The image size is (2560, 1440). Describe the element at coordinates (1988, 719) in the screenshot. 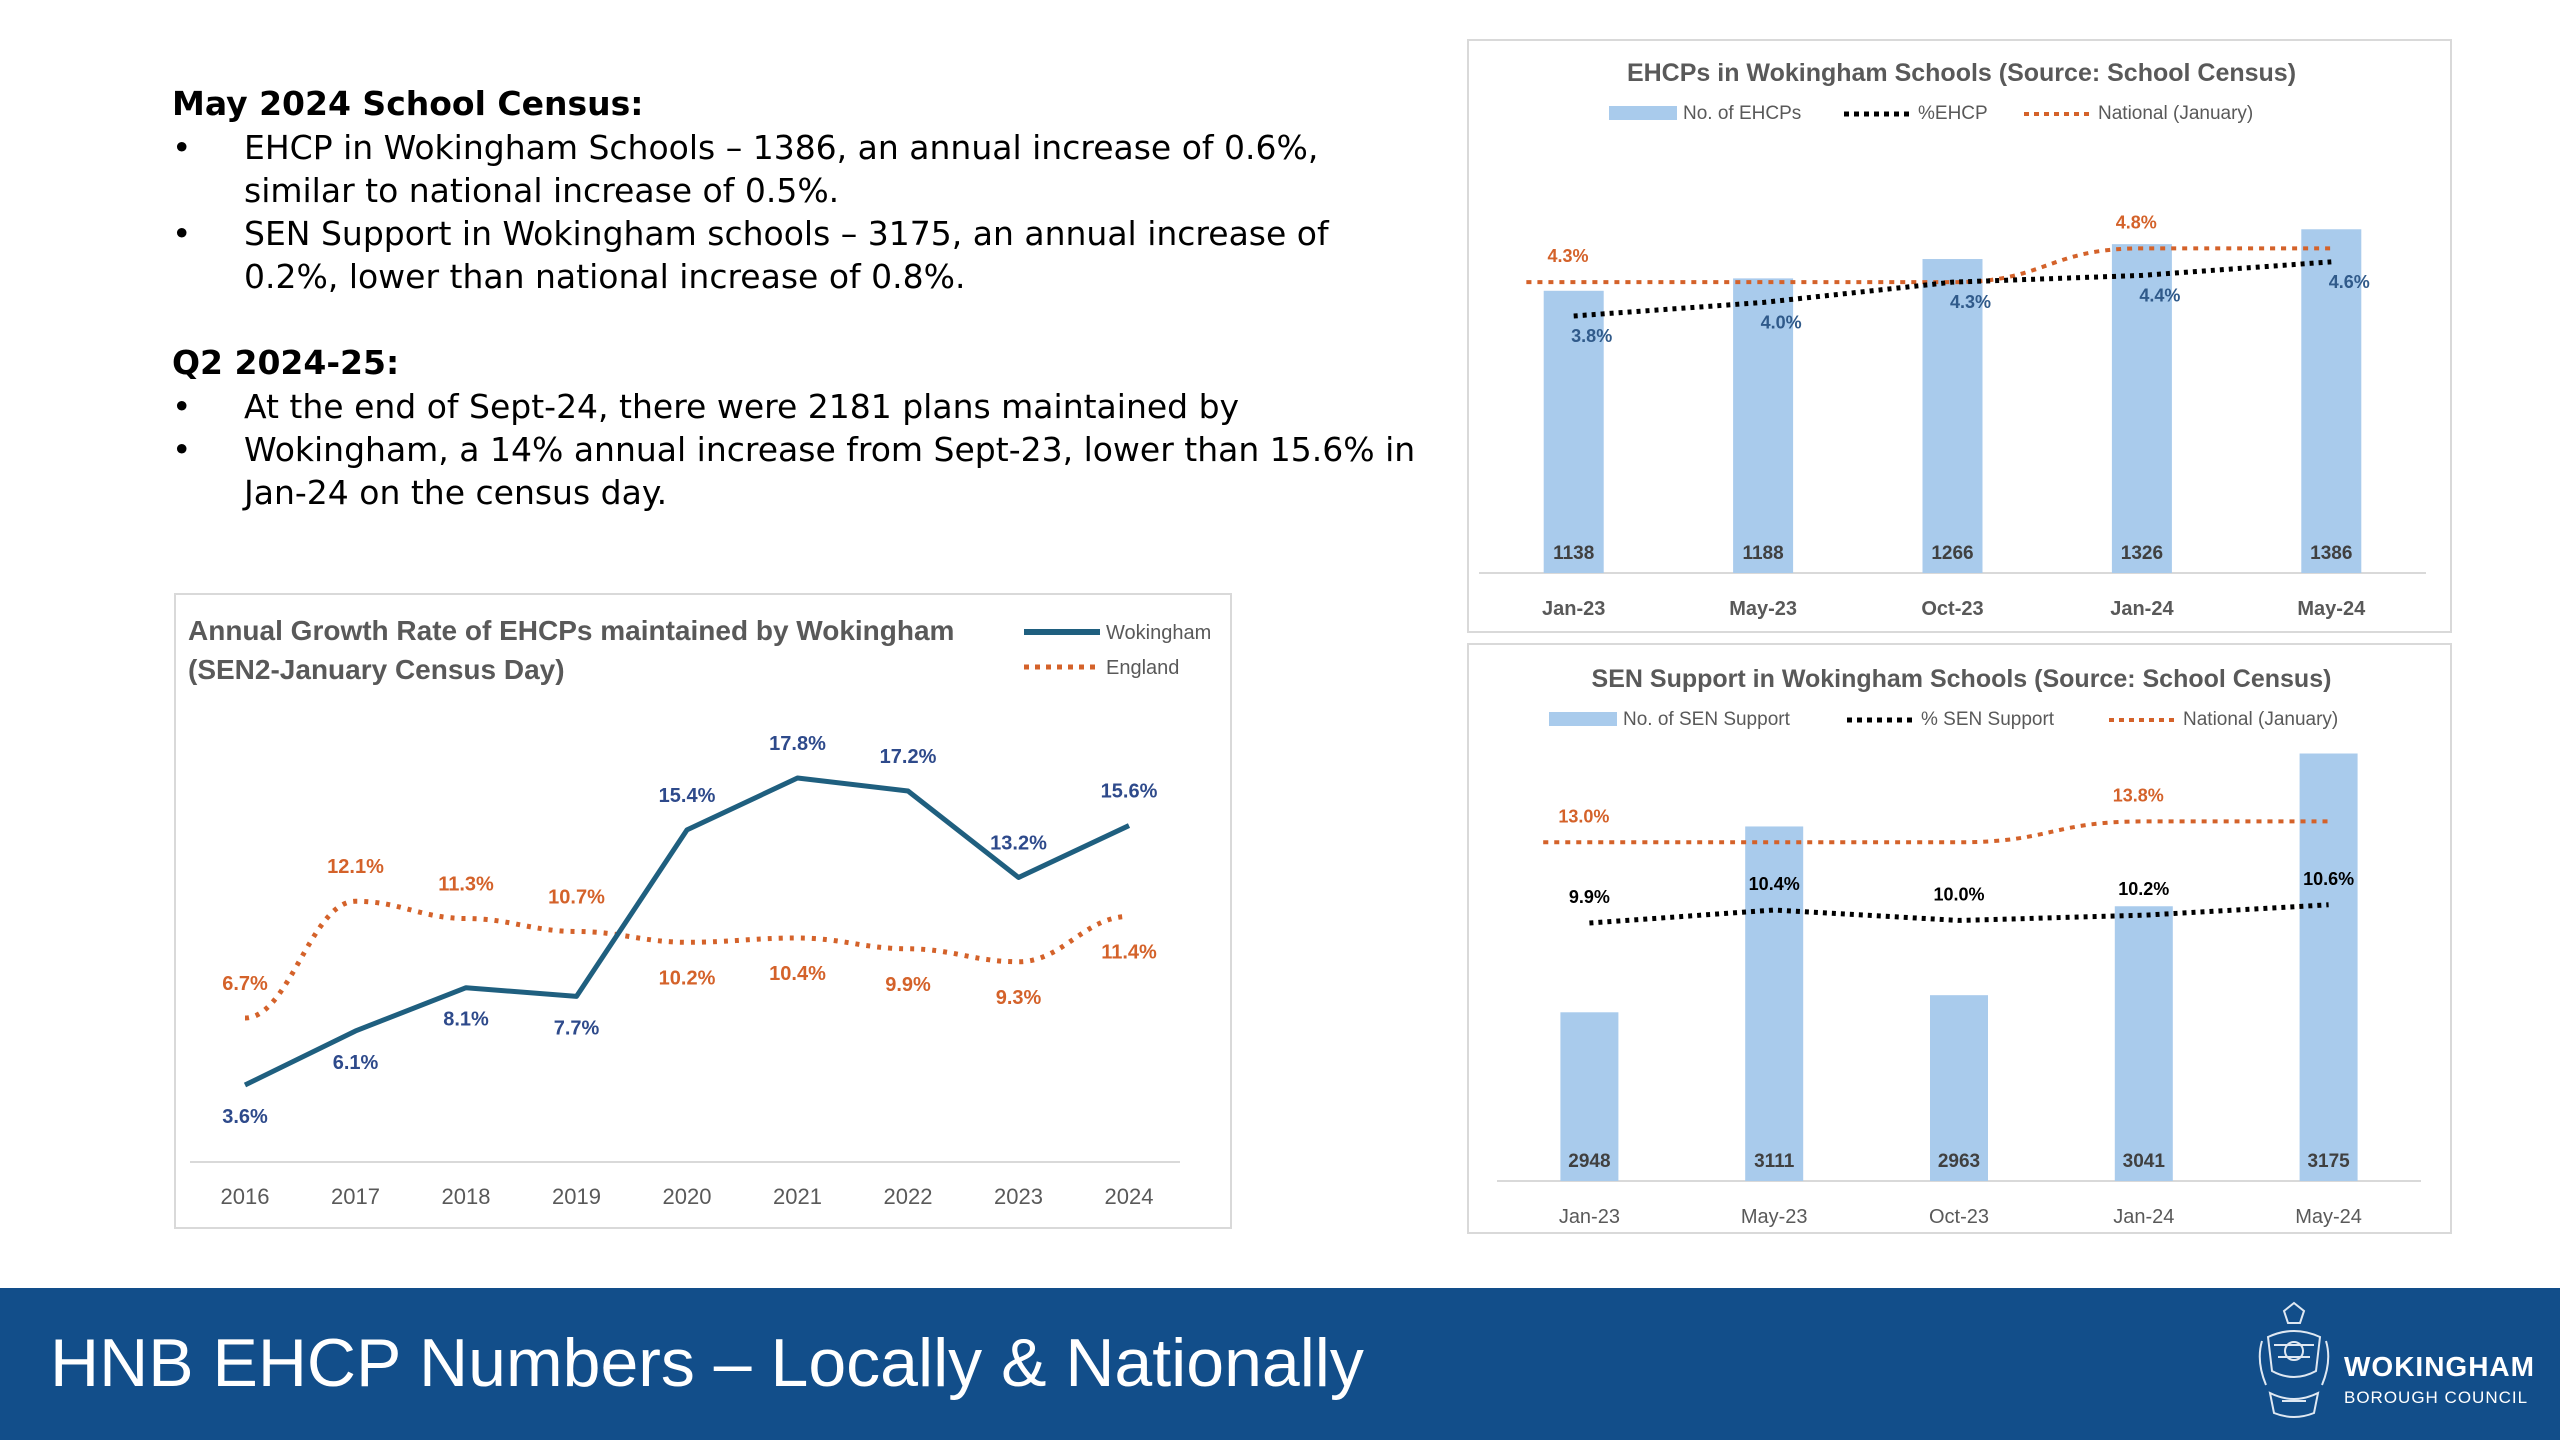

I see `legend-label: % SEN Support` at that location.